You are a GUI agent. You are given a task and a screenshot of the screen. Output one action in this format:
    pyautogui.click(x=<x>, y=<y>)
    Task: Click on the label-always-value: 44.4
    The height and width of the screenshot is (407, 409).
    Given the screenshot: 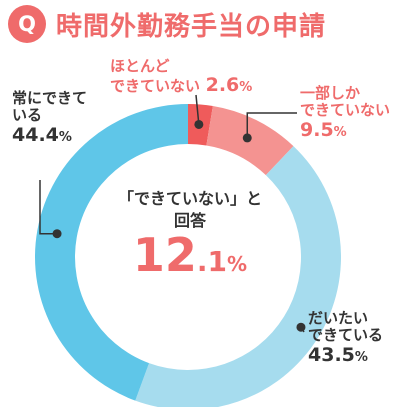 What is the action you would take?
    pyautogui.click(x=35, y=134)
    